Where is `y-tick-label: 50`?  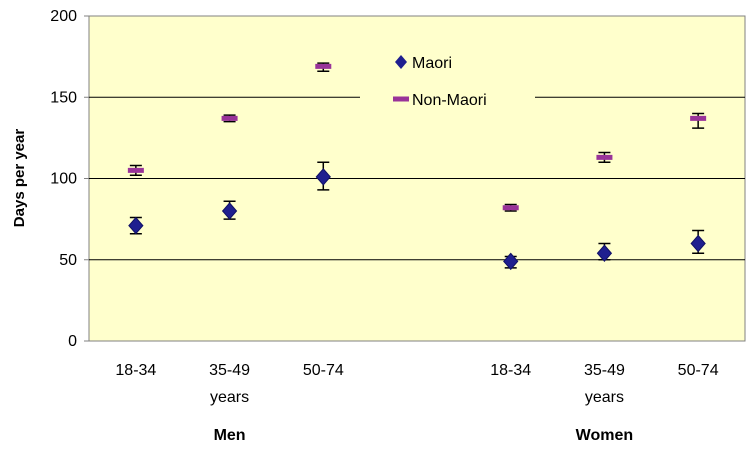 y-tick-label: 50 is located at coordinates (68, 260).